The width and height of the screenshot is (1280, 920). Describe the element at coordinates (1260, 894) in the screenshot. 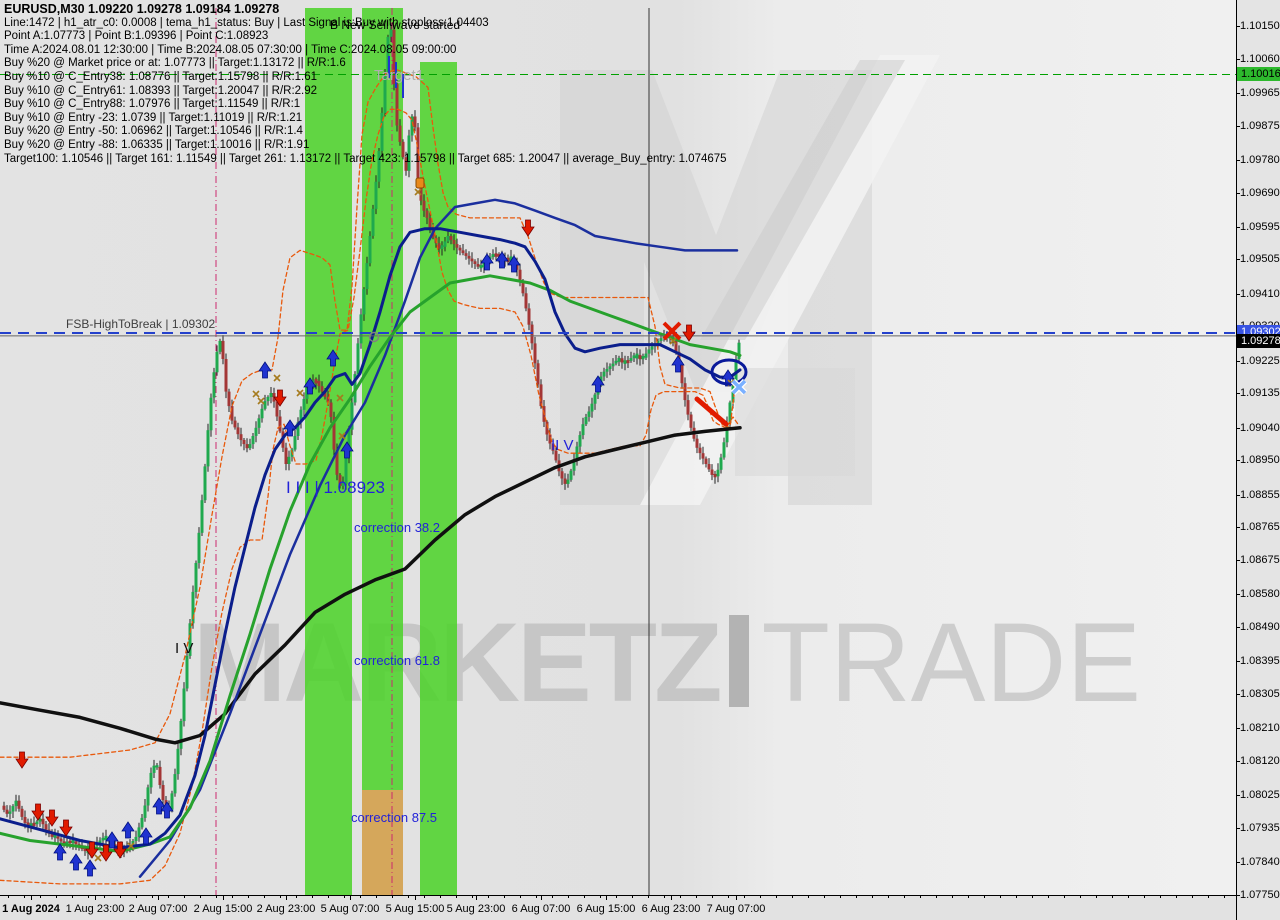

I see `price-tick-label: 1.07750` at that location.